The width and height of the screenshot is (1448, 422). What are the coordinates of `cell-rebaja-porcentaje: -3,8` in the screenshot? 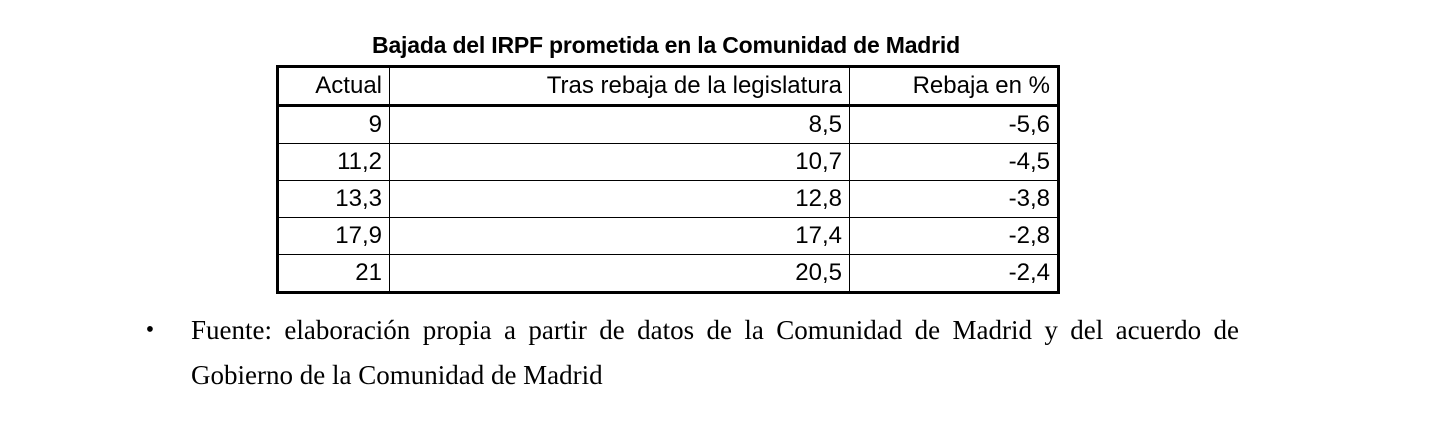 It's located at (954, 199).